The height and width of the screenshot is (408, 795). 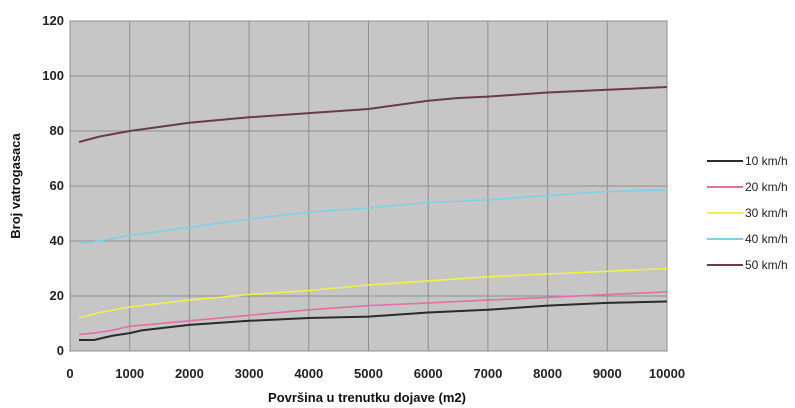 I want to click on x-tick-label: 0, so click(x=69, y=373).